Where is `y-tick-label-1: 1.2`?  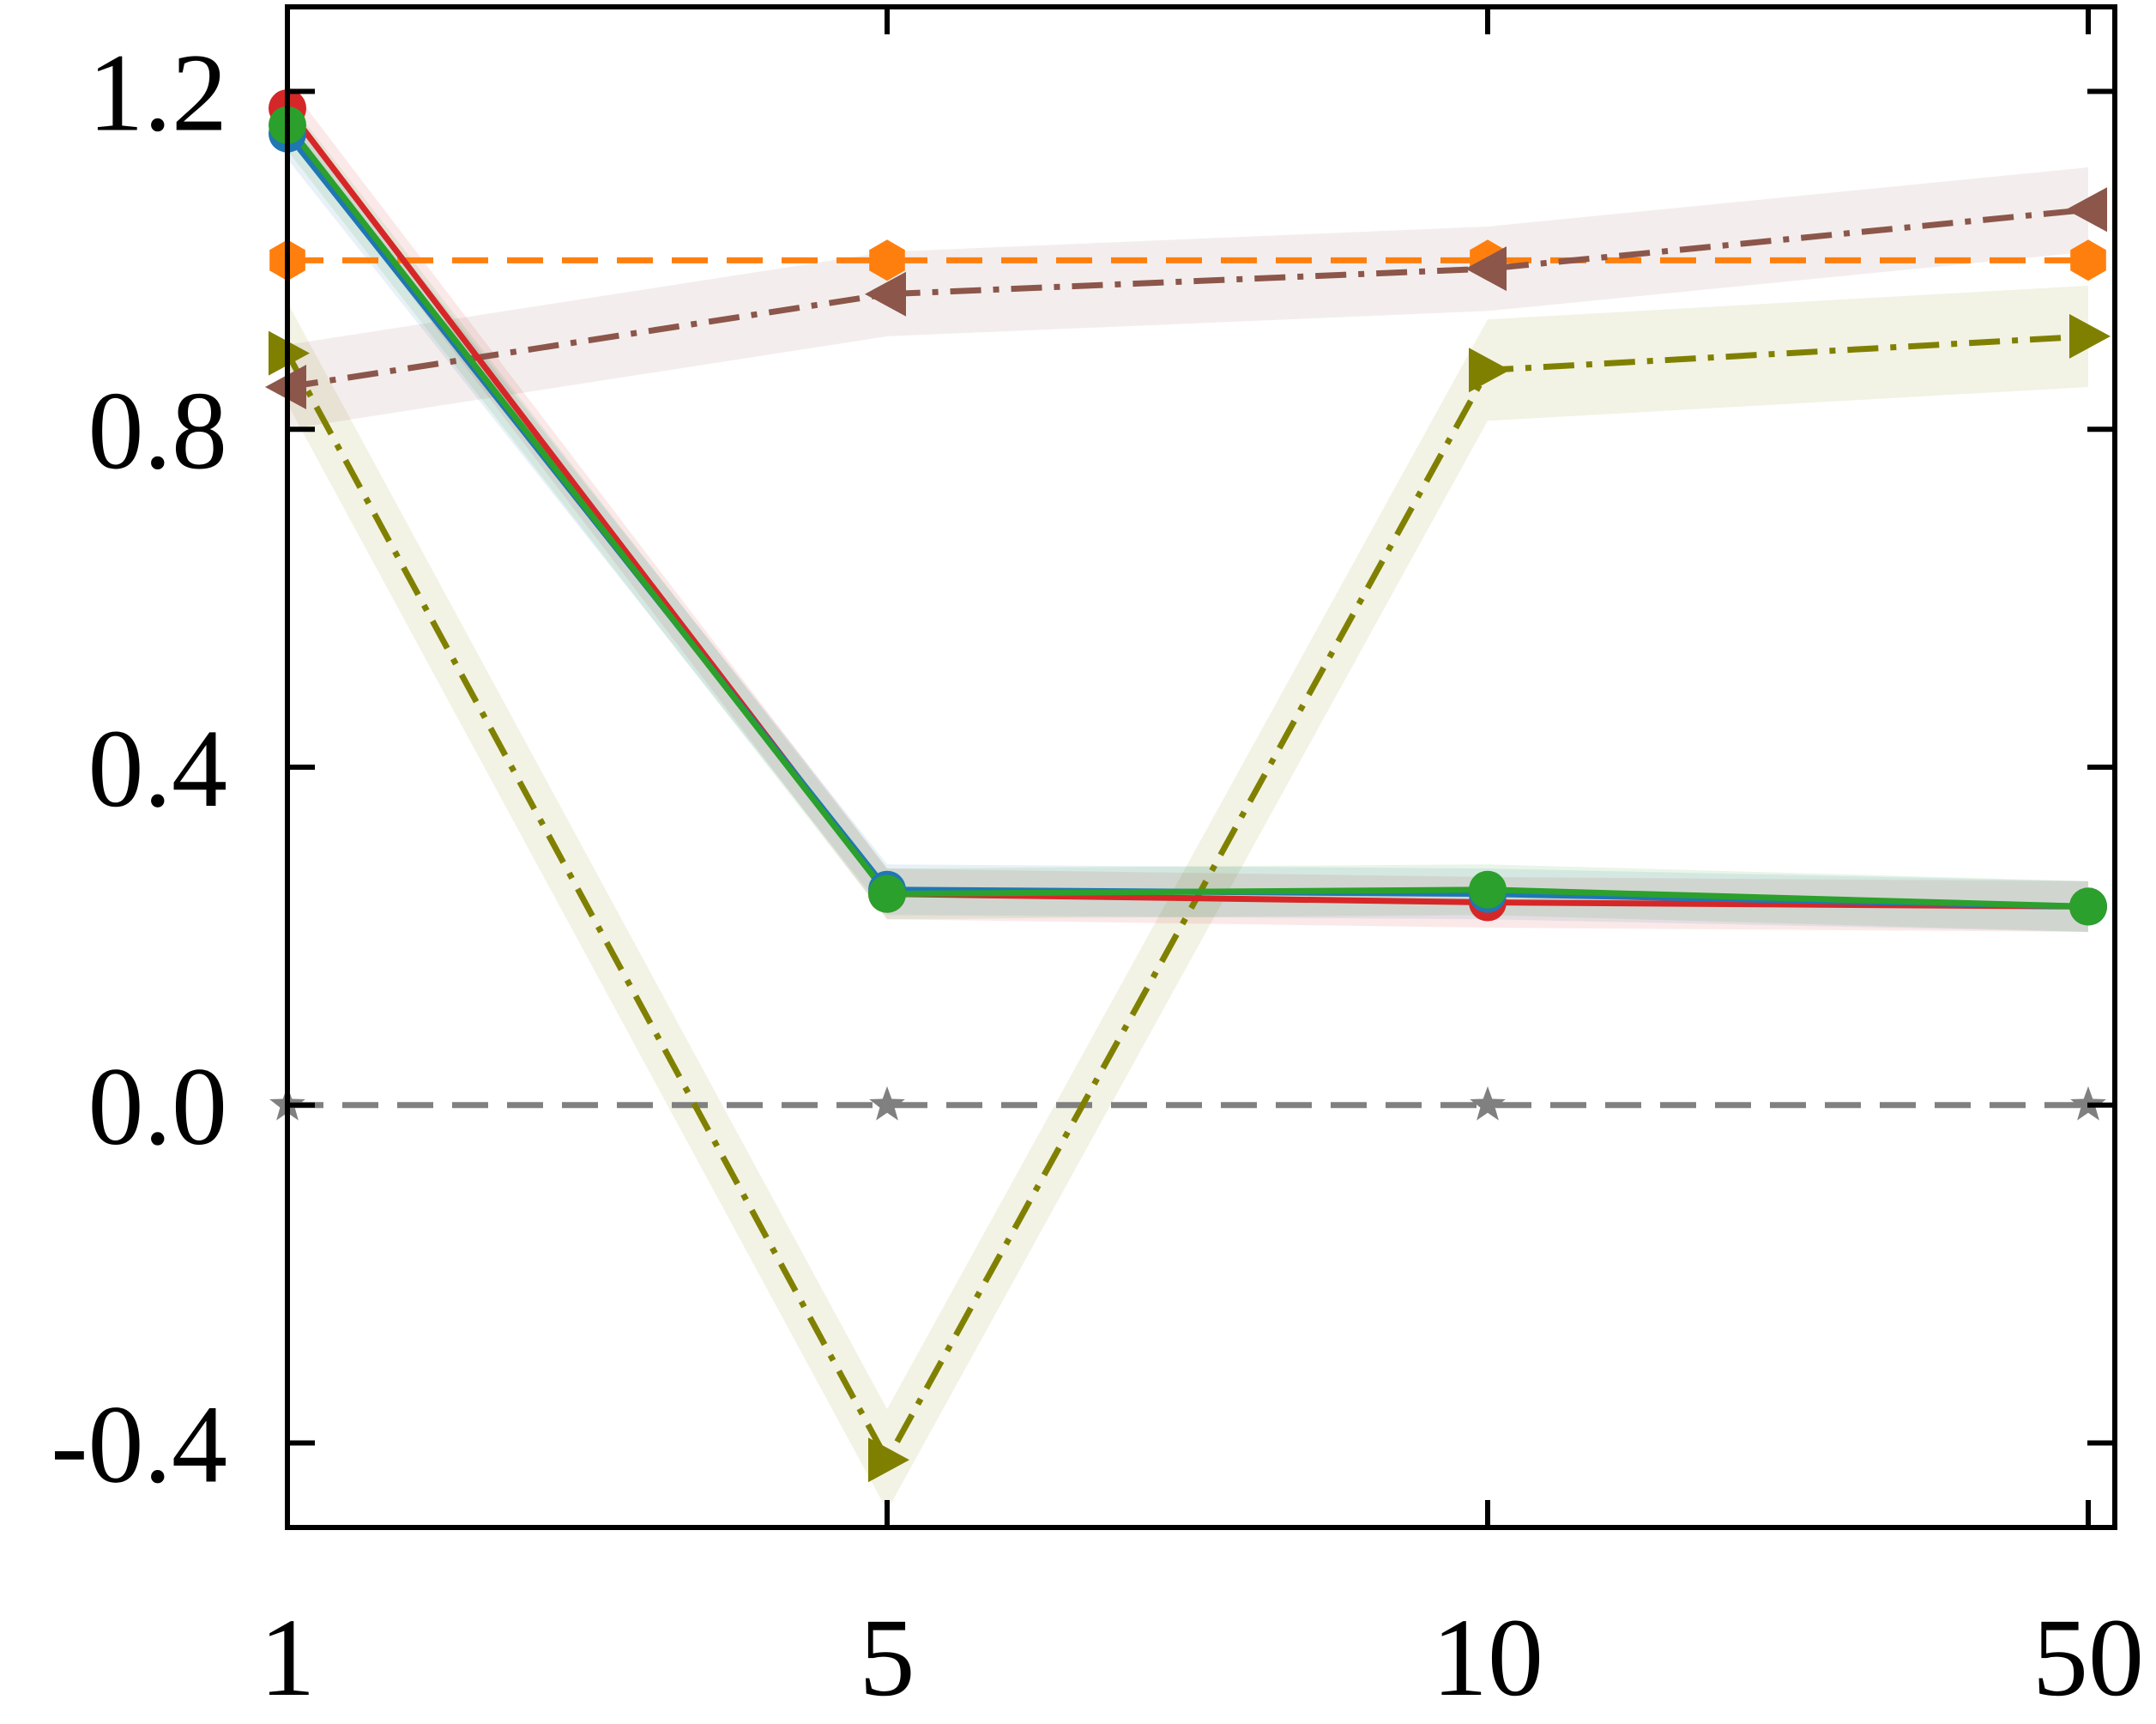 y-tick-label-1: 1.2 is located at coordinates (158, 93).